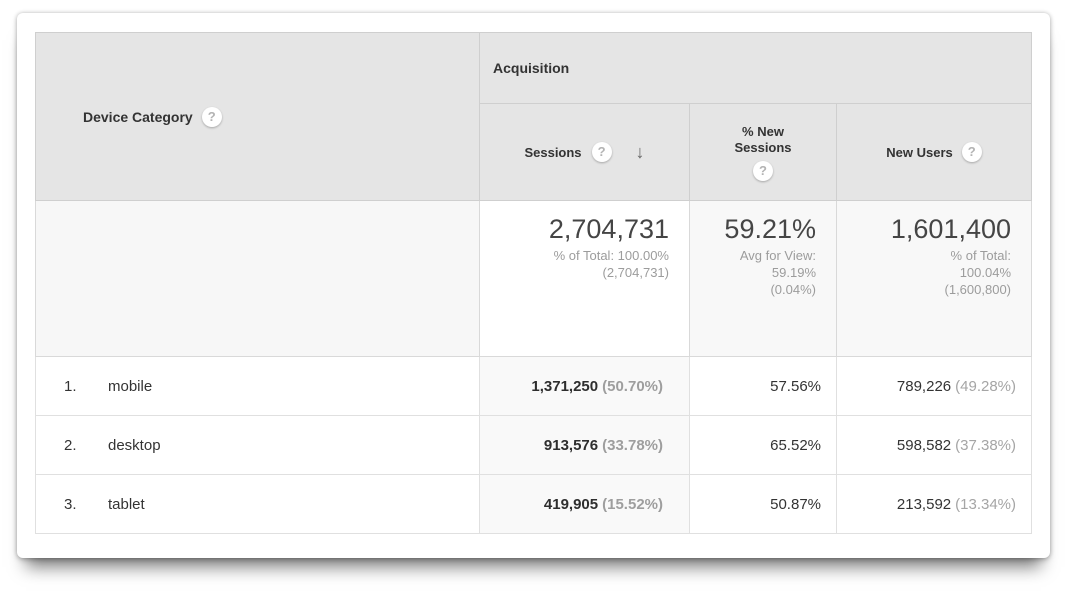  Describe the element at coordinates (981, 255) in the screenshot. I see `new-users-total-note: % of Total:` at that location.